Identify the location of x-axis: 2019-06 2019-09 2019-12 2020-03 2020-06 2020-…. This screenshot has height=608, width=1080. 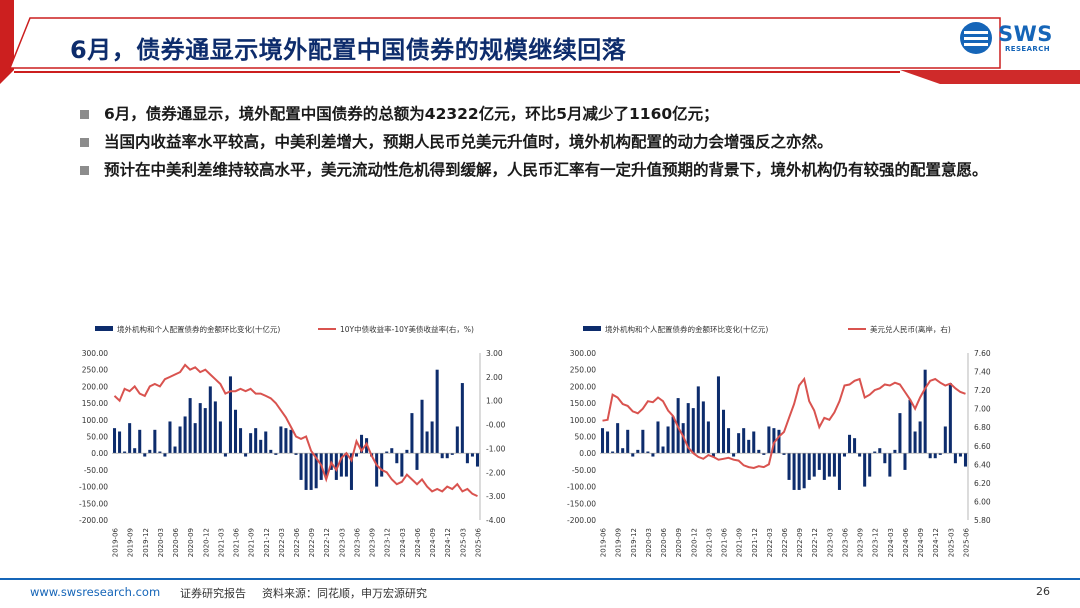
(297, 542).